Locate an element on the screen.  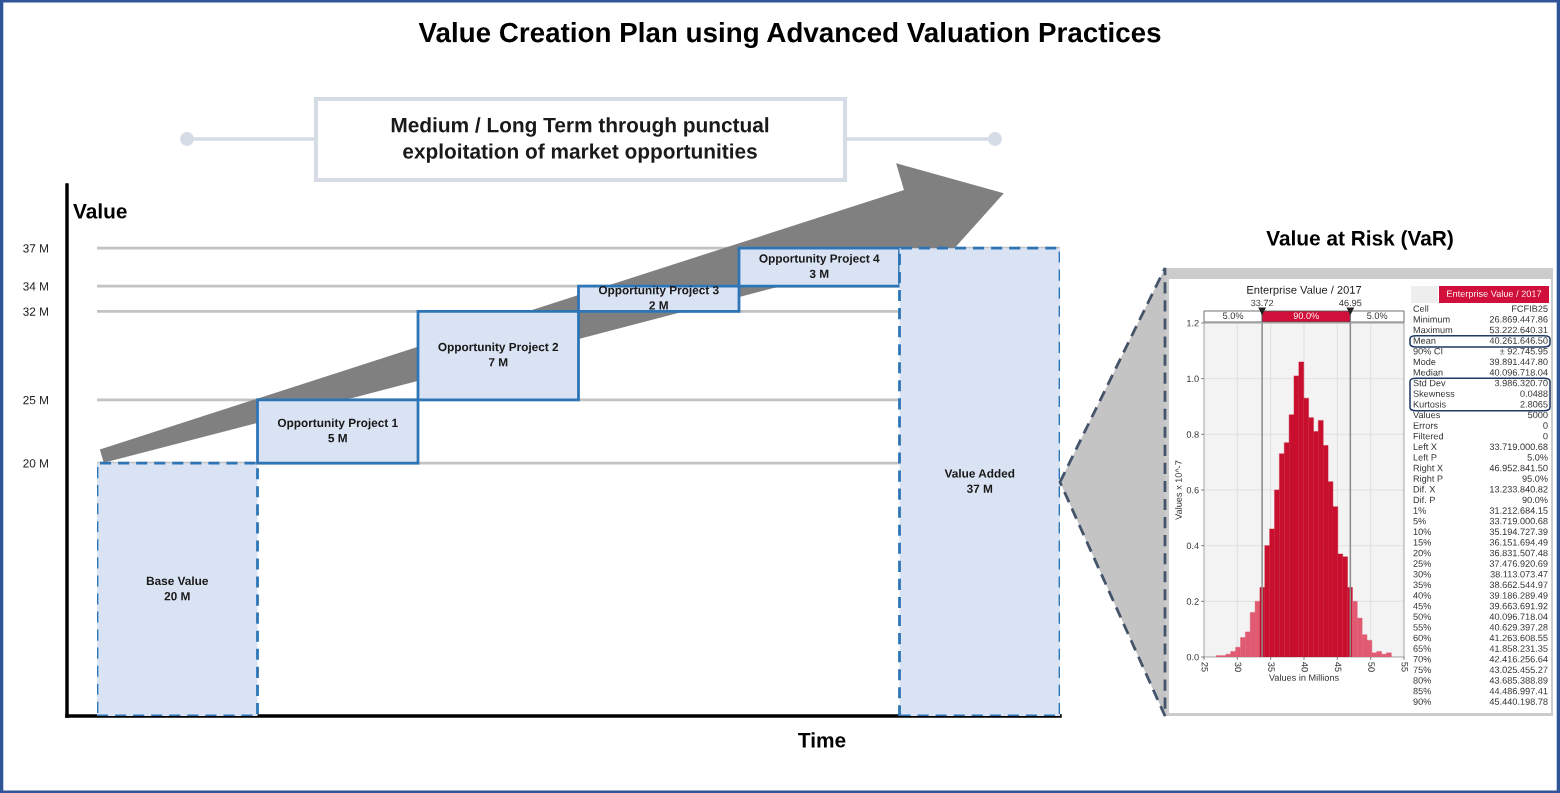
text: 20% is located at coordinates (1422, 553).